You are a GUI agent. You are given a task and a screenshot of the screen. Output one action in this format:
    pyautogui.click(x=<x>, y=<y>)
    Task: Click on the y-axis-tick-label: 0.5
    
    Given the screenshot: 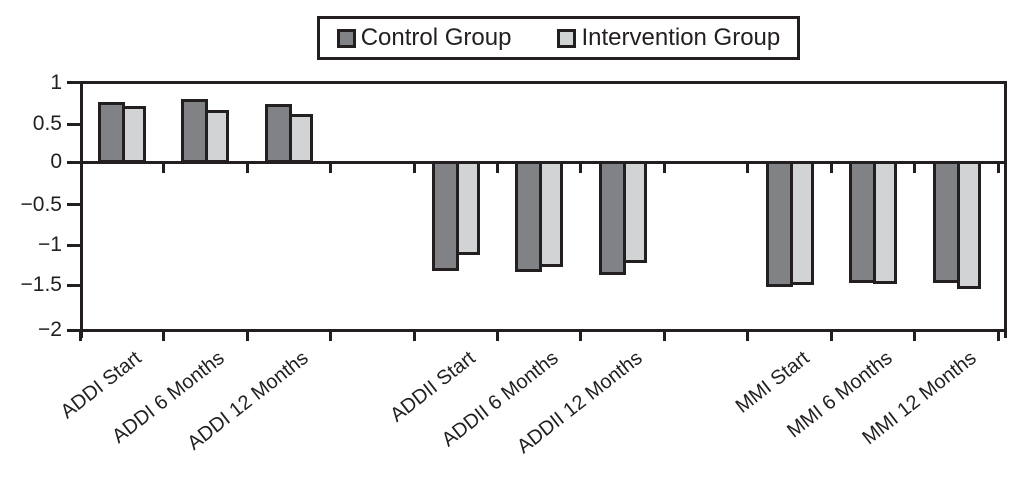 What is the action you would take?
    pyautogui.click(x=47, y=123)
    